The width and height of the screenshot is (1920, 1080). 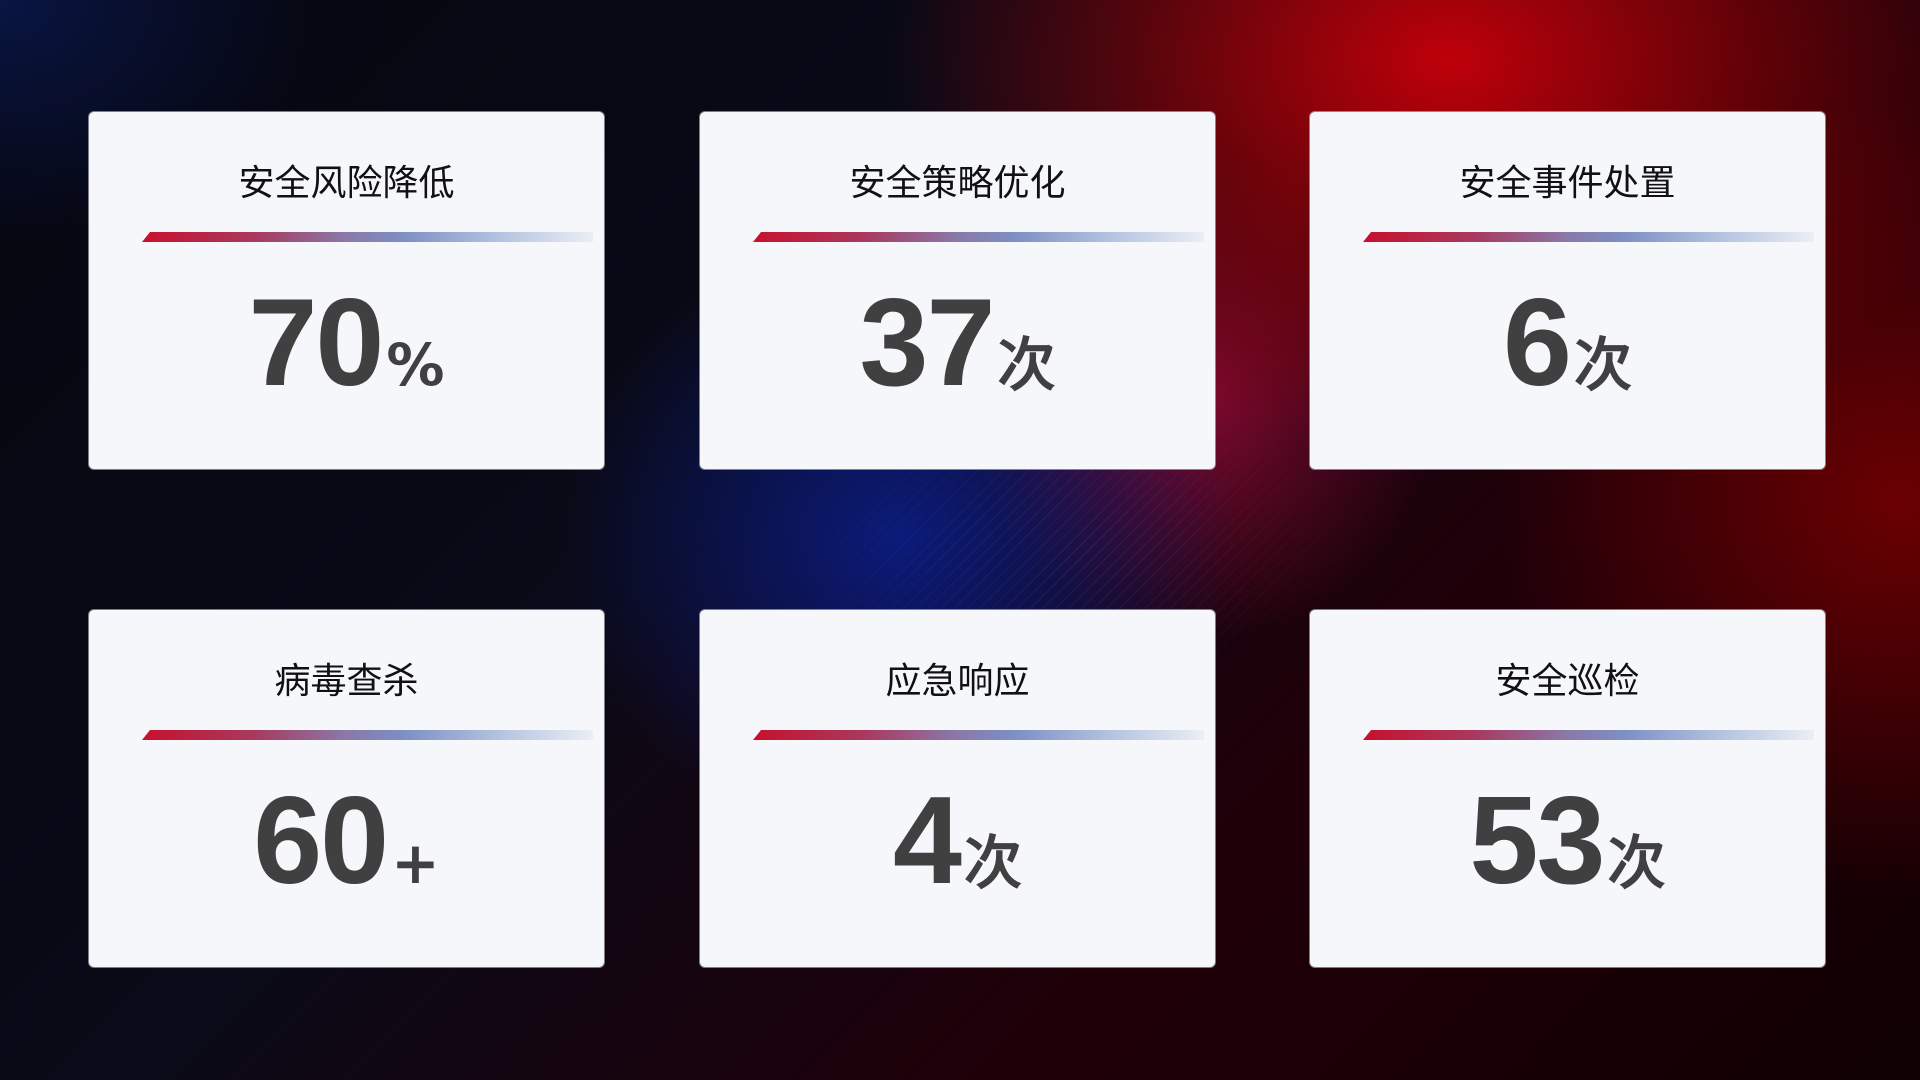 I want to click on card-title: 应急响应, so click(x=957, y=681).